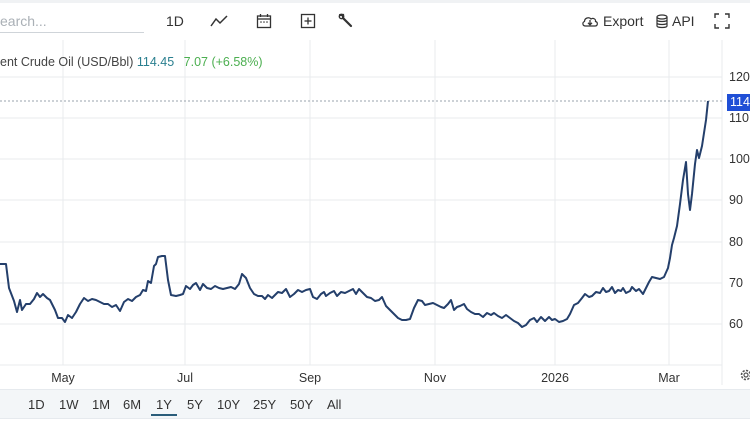 The image size is (750, 425). Describe the element at coordinates (223, 62) in the screenshot. I see `series-change: 7.07 (+6.58%)` at that location.